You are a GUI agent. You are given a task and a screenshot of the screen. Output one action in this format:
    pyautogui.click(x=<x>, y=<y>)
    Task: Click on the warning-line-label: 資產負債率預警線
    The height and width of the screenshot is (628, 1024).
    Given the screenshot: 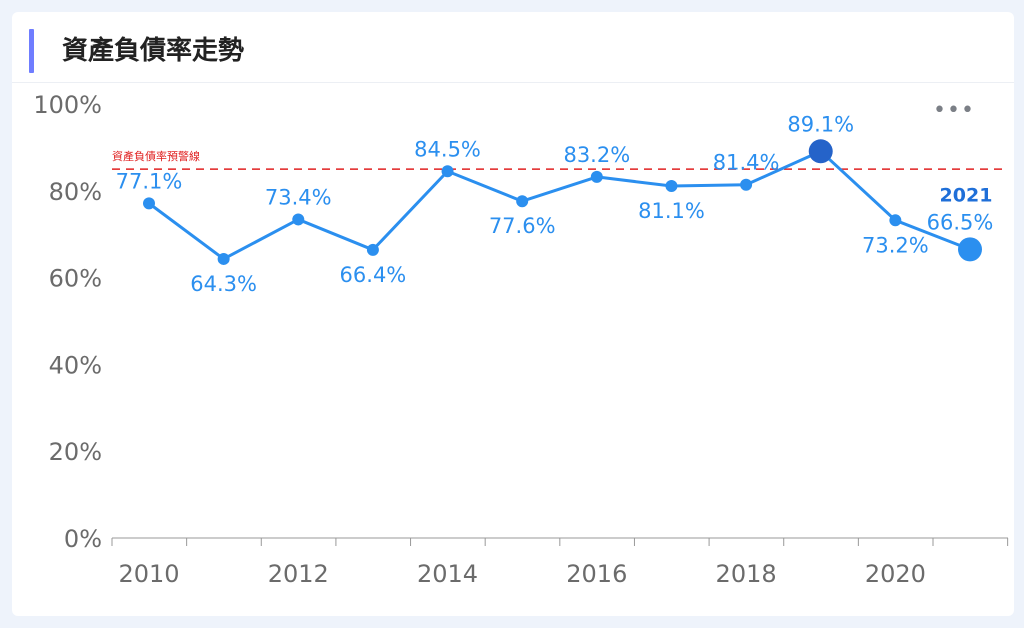 What is the action you would take?
    pyautogui.click(x=156, y=156)
    